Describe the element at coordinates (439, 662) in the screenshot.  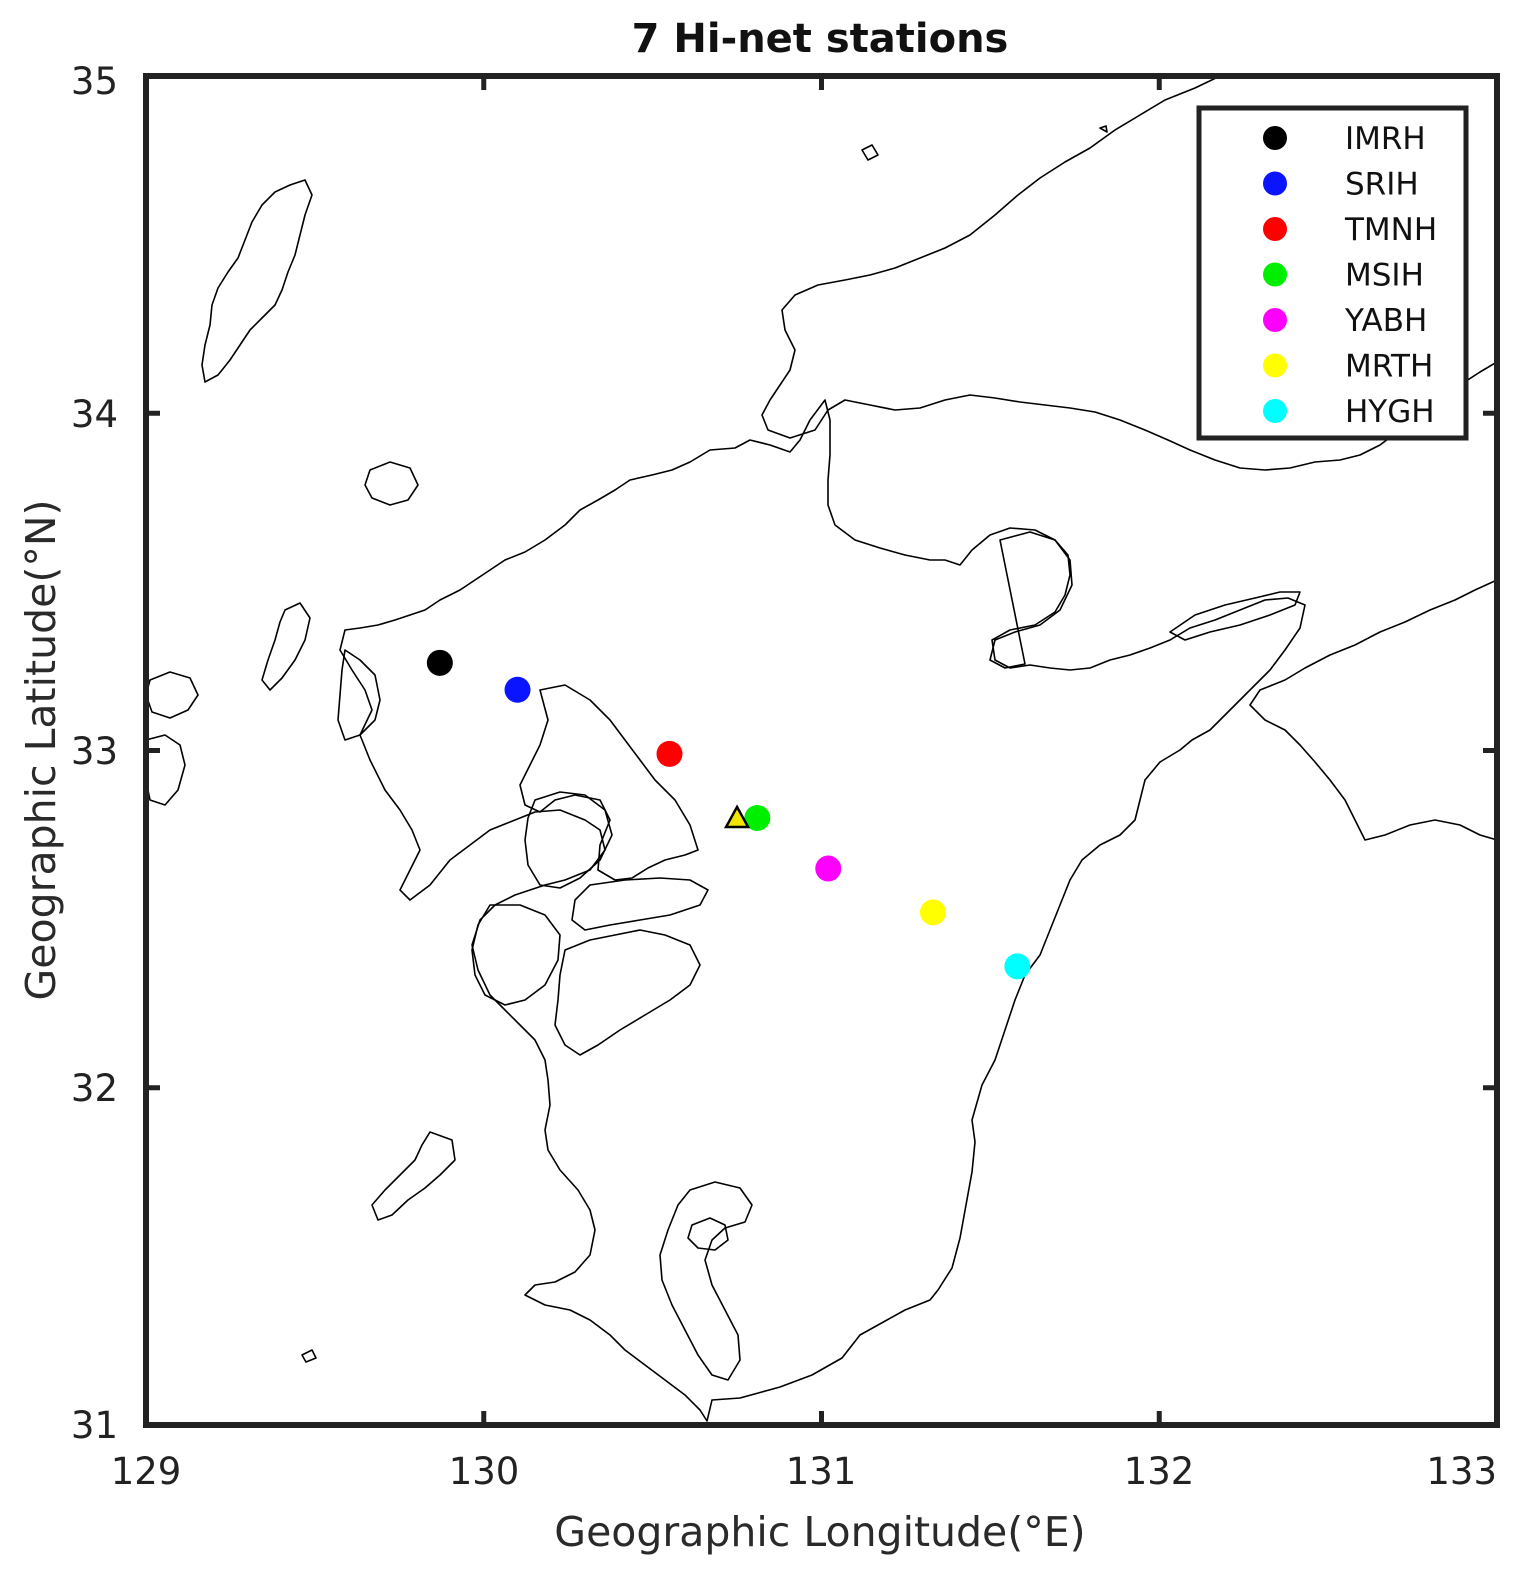
I see `station-point-imrh` at that location.